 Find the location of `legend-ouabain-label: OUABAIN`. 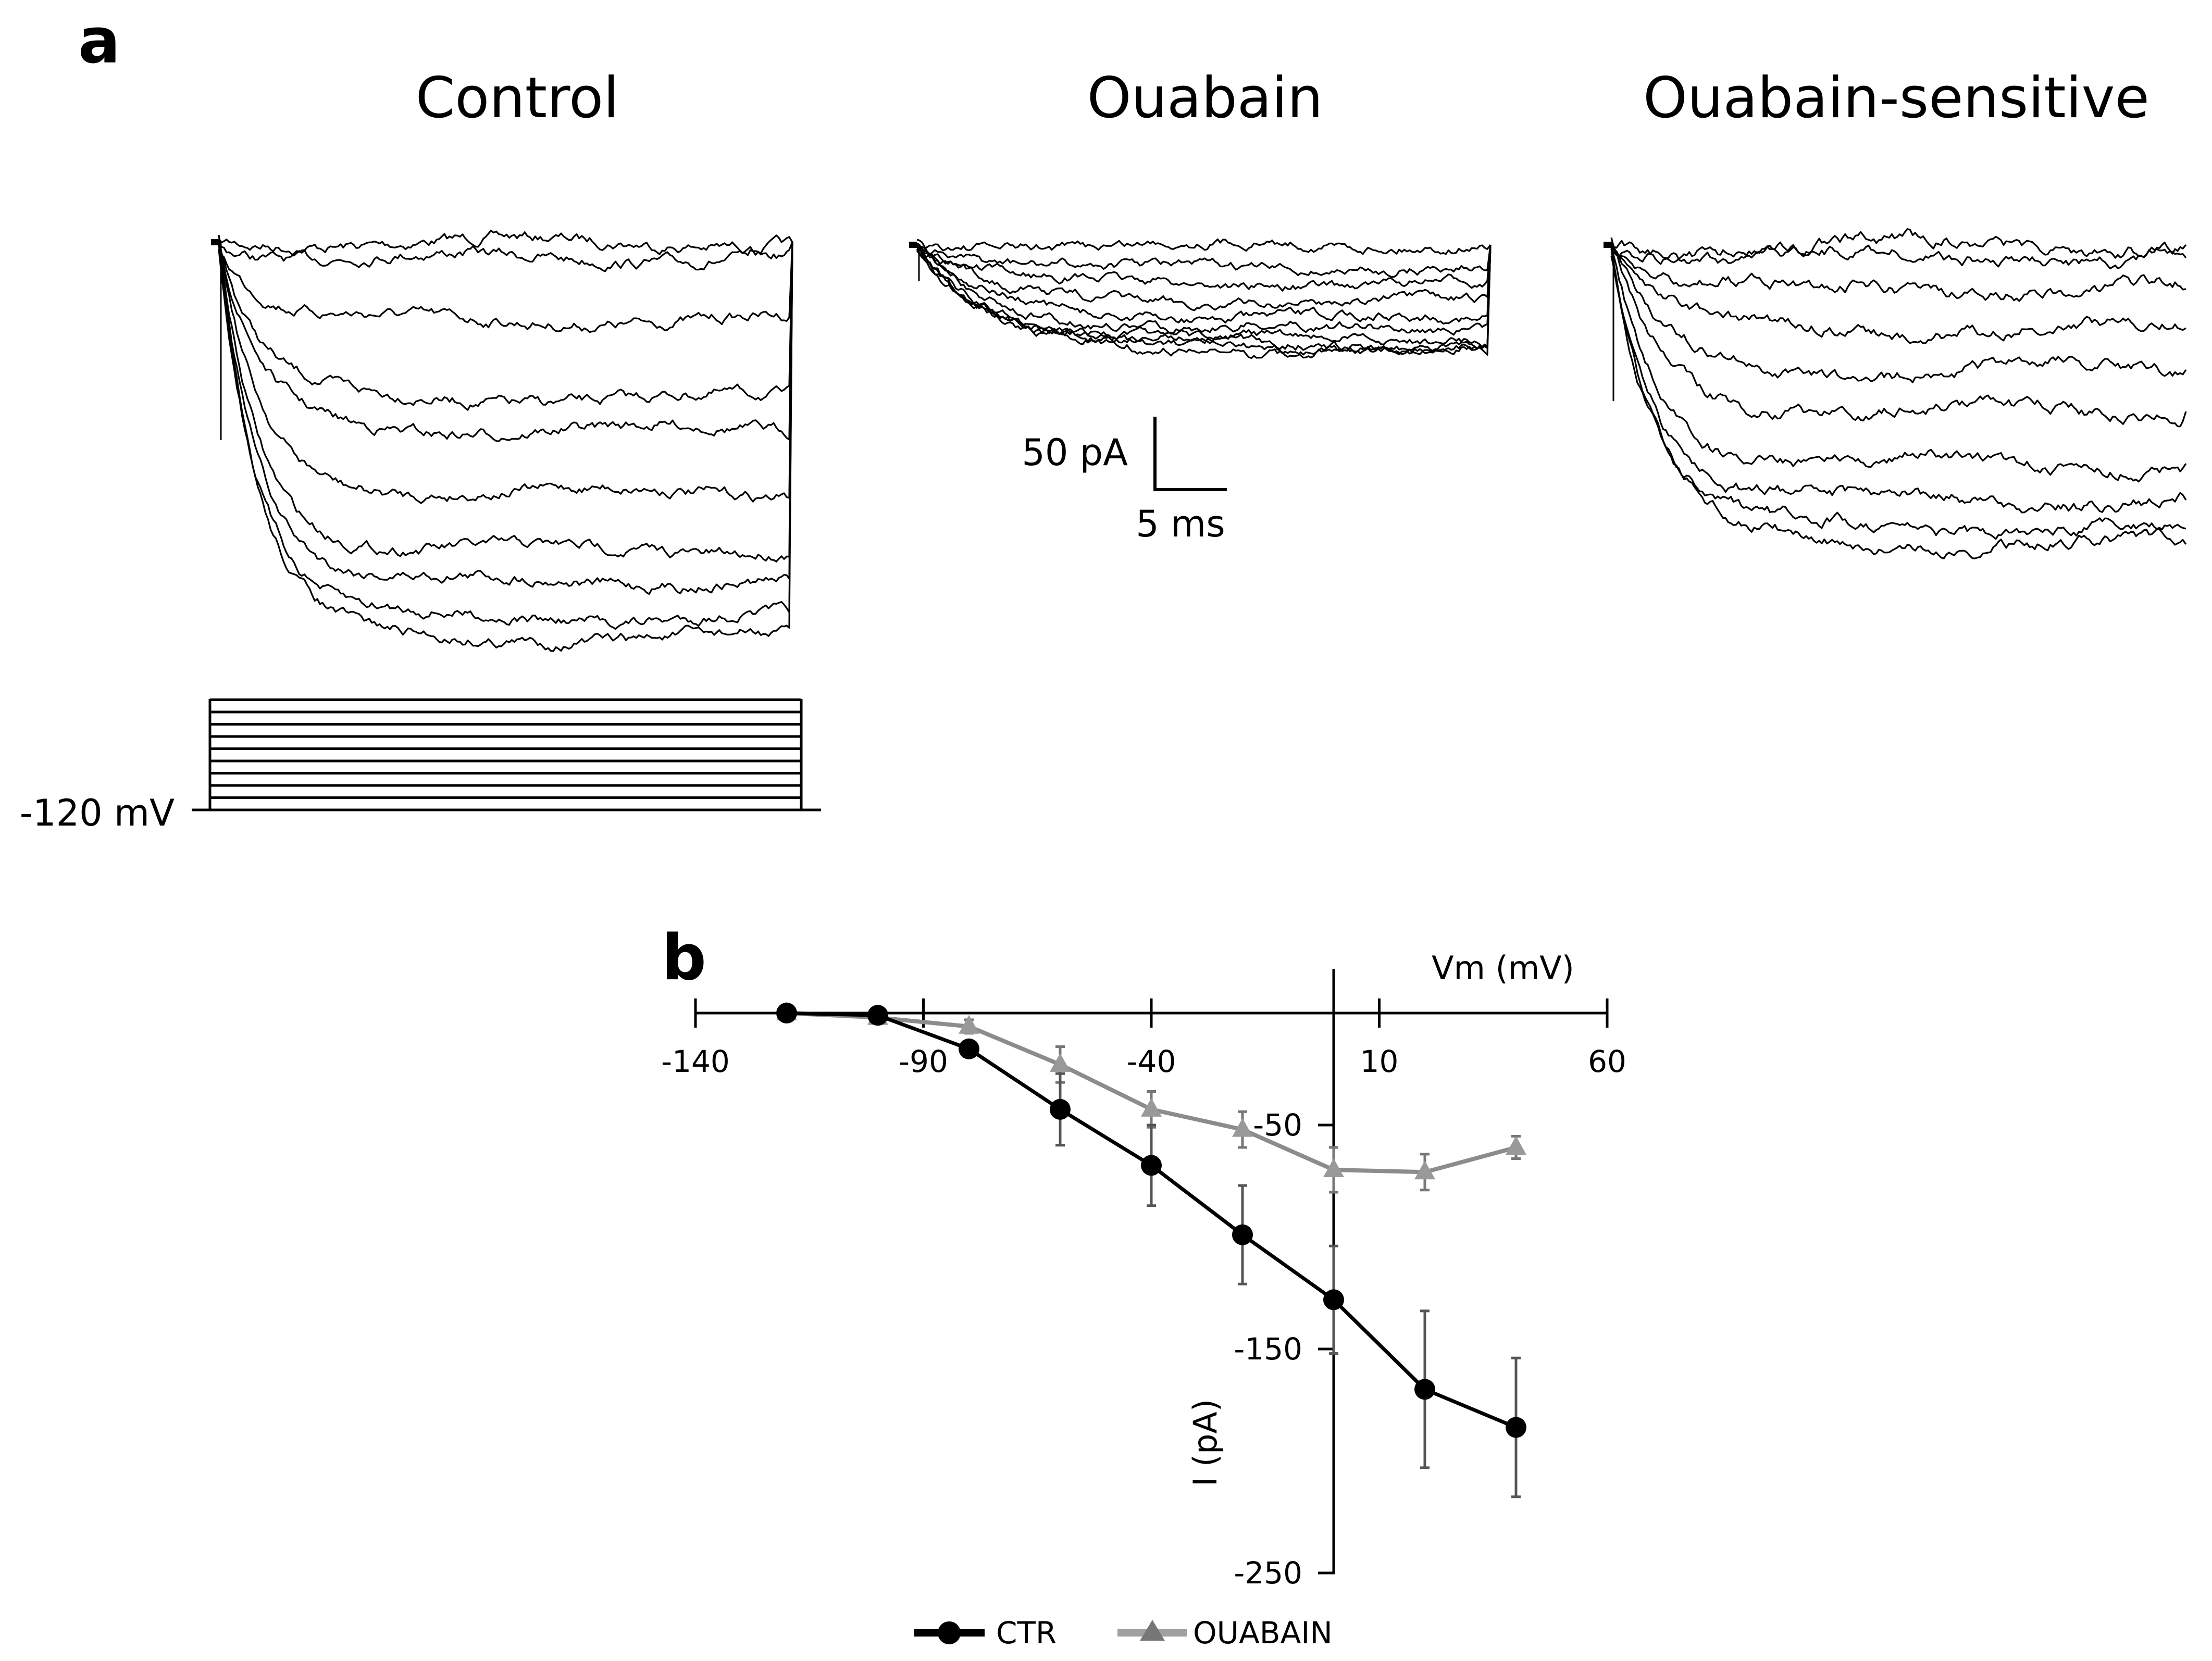

legend-ouabain-label: OUABAIN is located at coordinates (1263, 1633).